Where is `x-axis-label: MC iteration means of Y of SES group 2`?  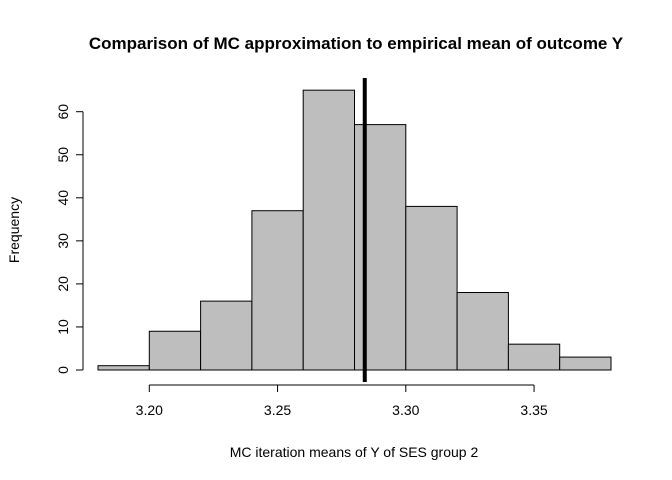 x-axis-label: MC iteration means of Y of SES group 2 is located at coordinates (354, 452).